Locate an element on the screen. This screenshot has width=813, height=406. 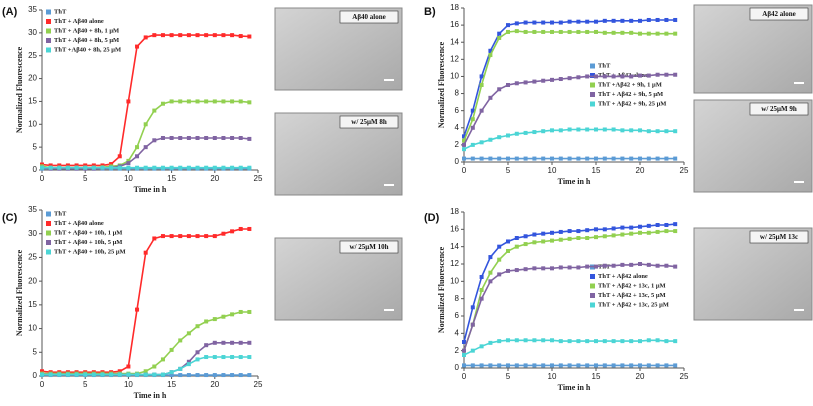
legend-label: ThT +Aβ40 + 8h, 25 μM is located at coordinates (87, 49).